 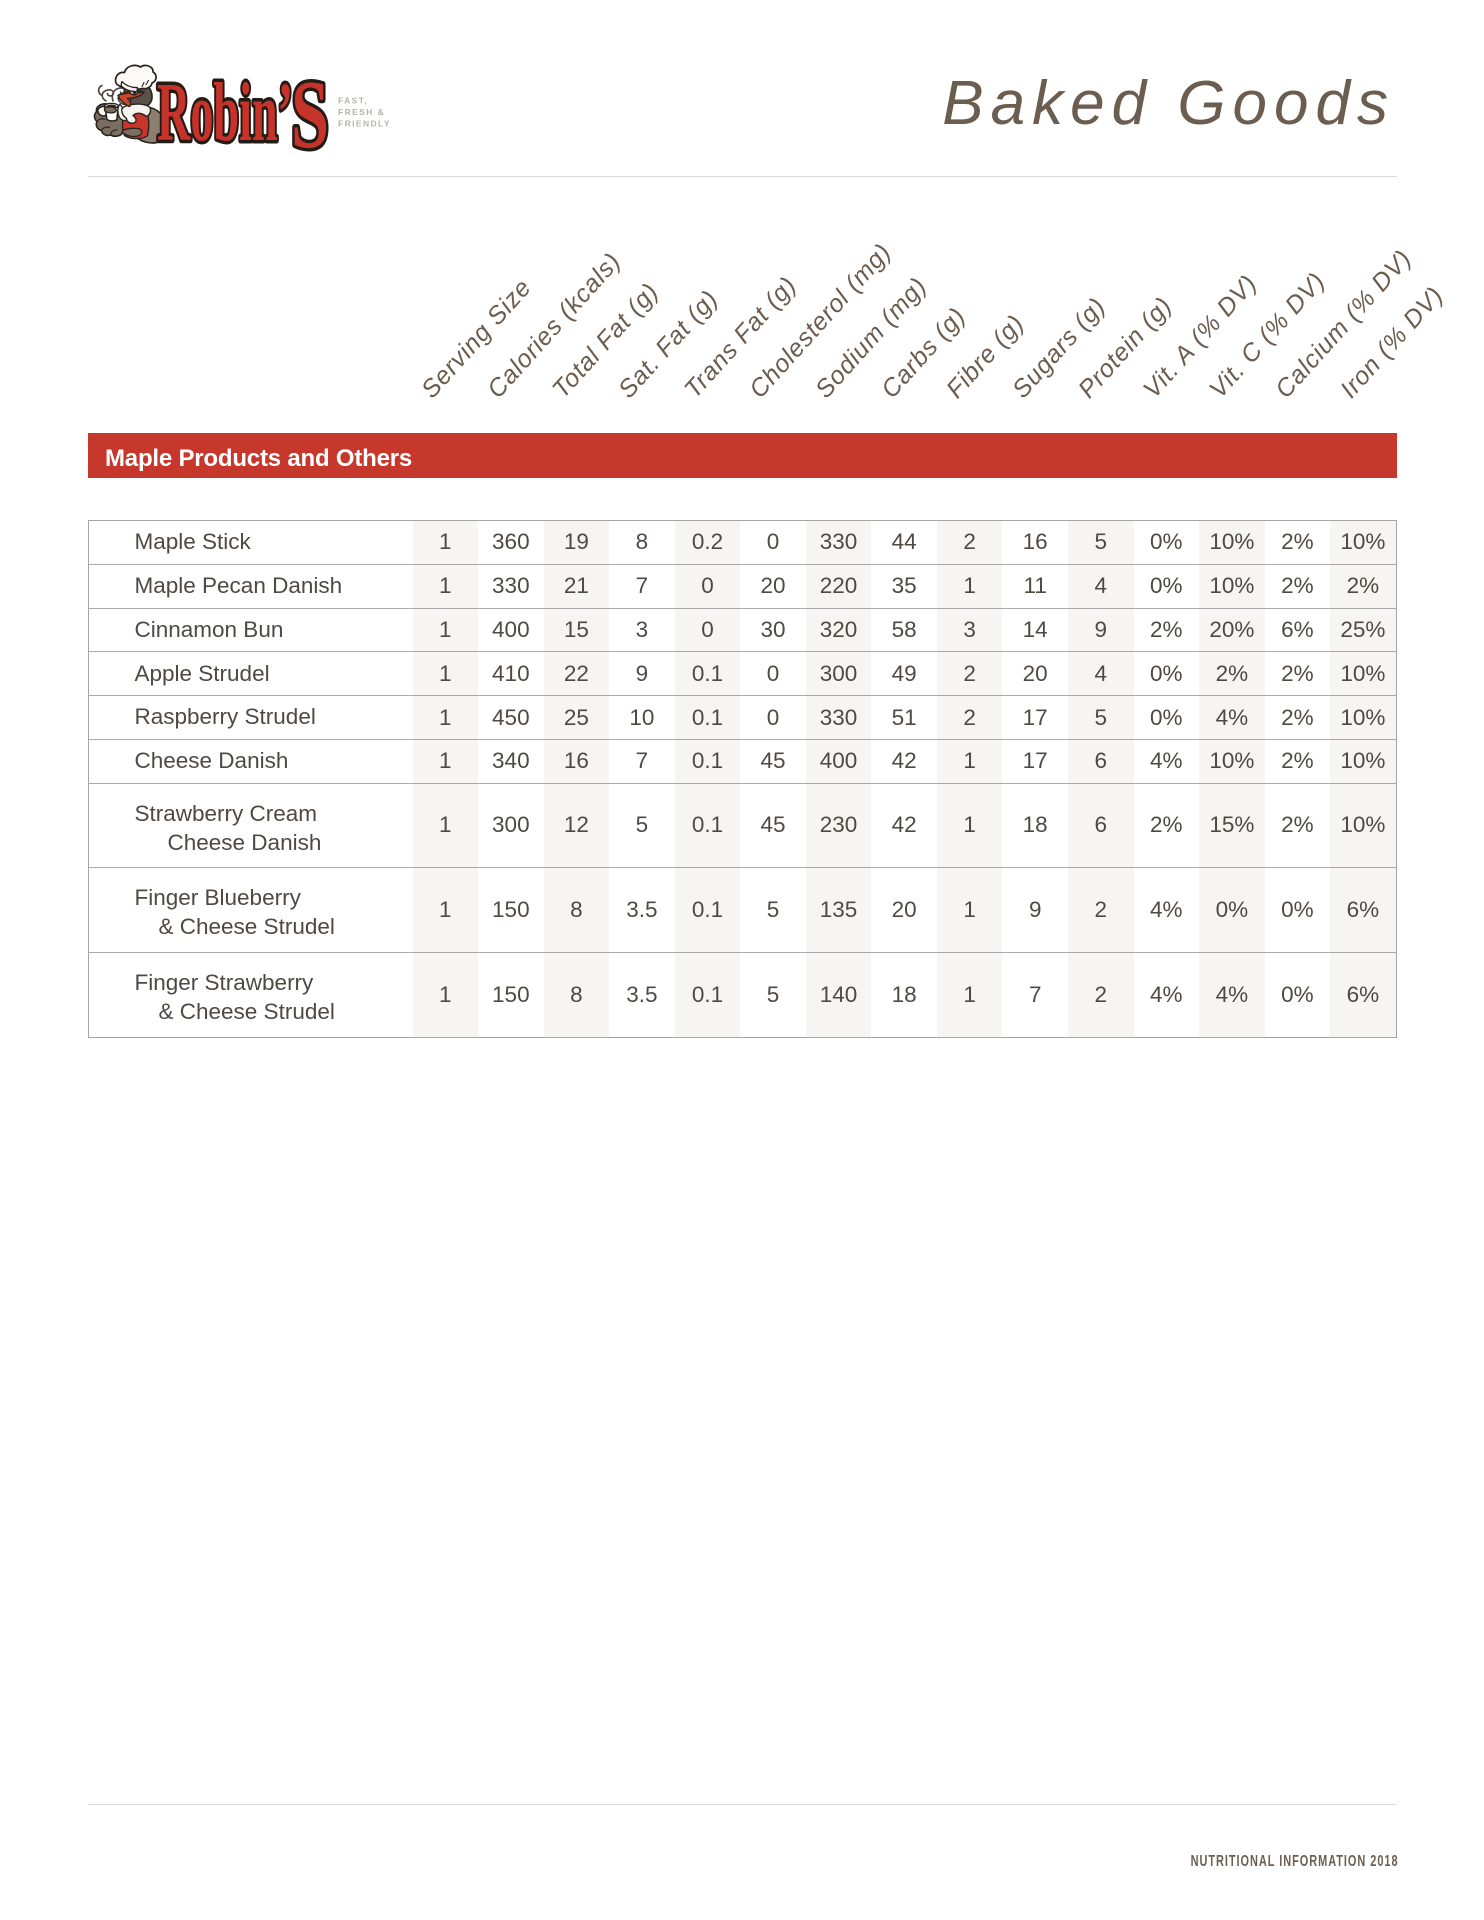 What do you see at coordinates (225, 112) in the screenshot?
I see `svg-text: Robin’` at bounding box center [225, 112].